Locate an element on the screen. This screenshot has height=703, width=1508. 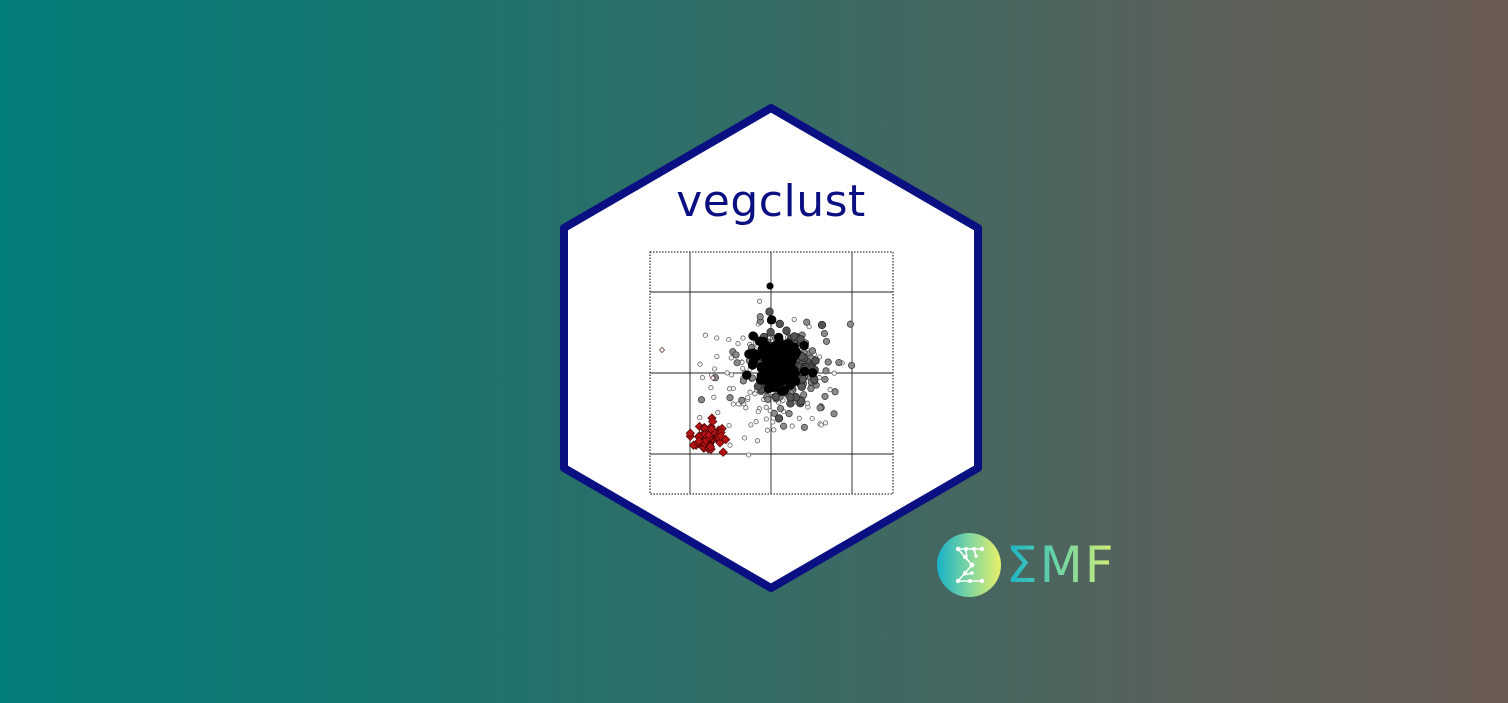
emf-wordmark: ΣMF is located at coordinates (1061, 565).